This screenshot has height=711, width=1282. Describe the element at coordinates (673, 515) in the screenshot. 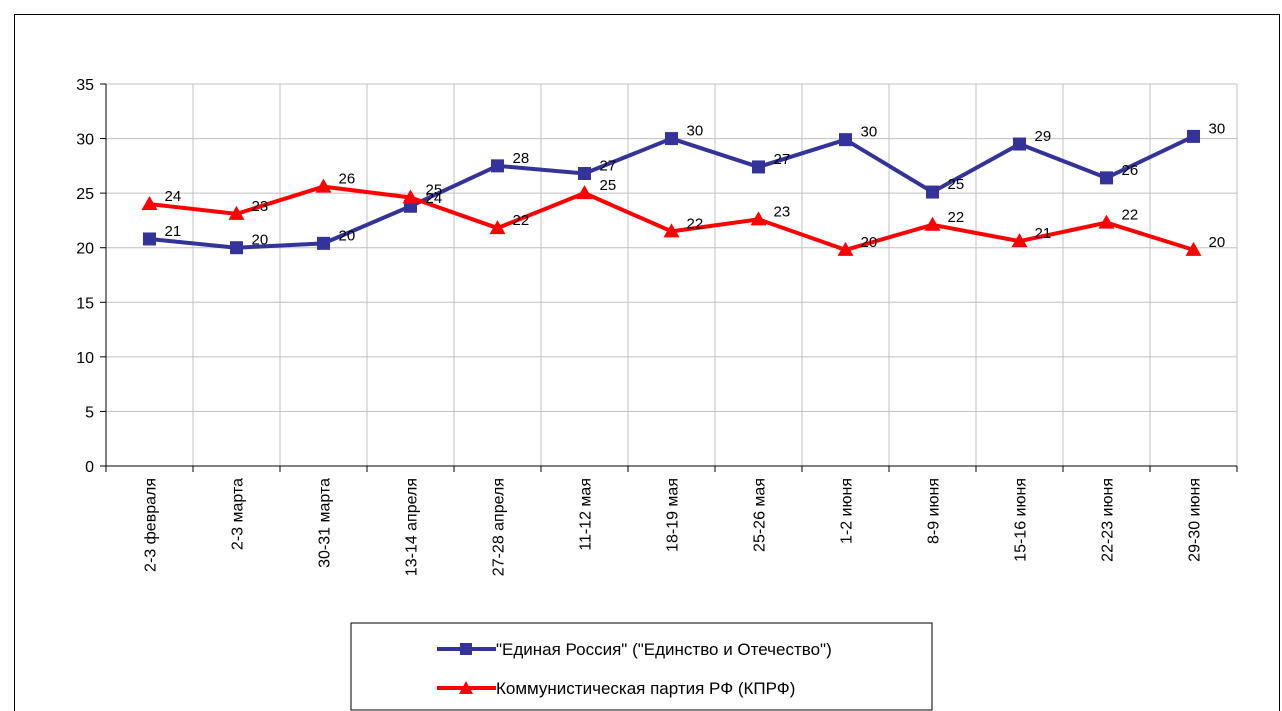

I see `x-tick-label: 18-19 мая` at that location.